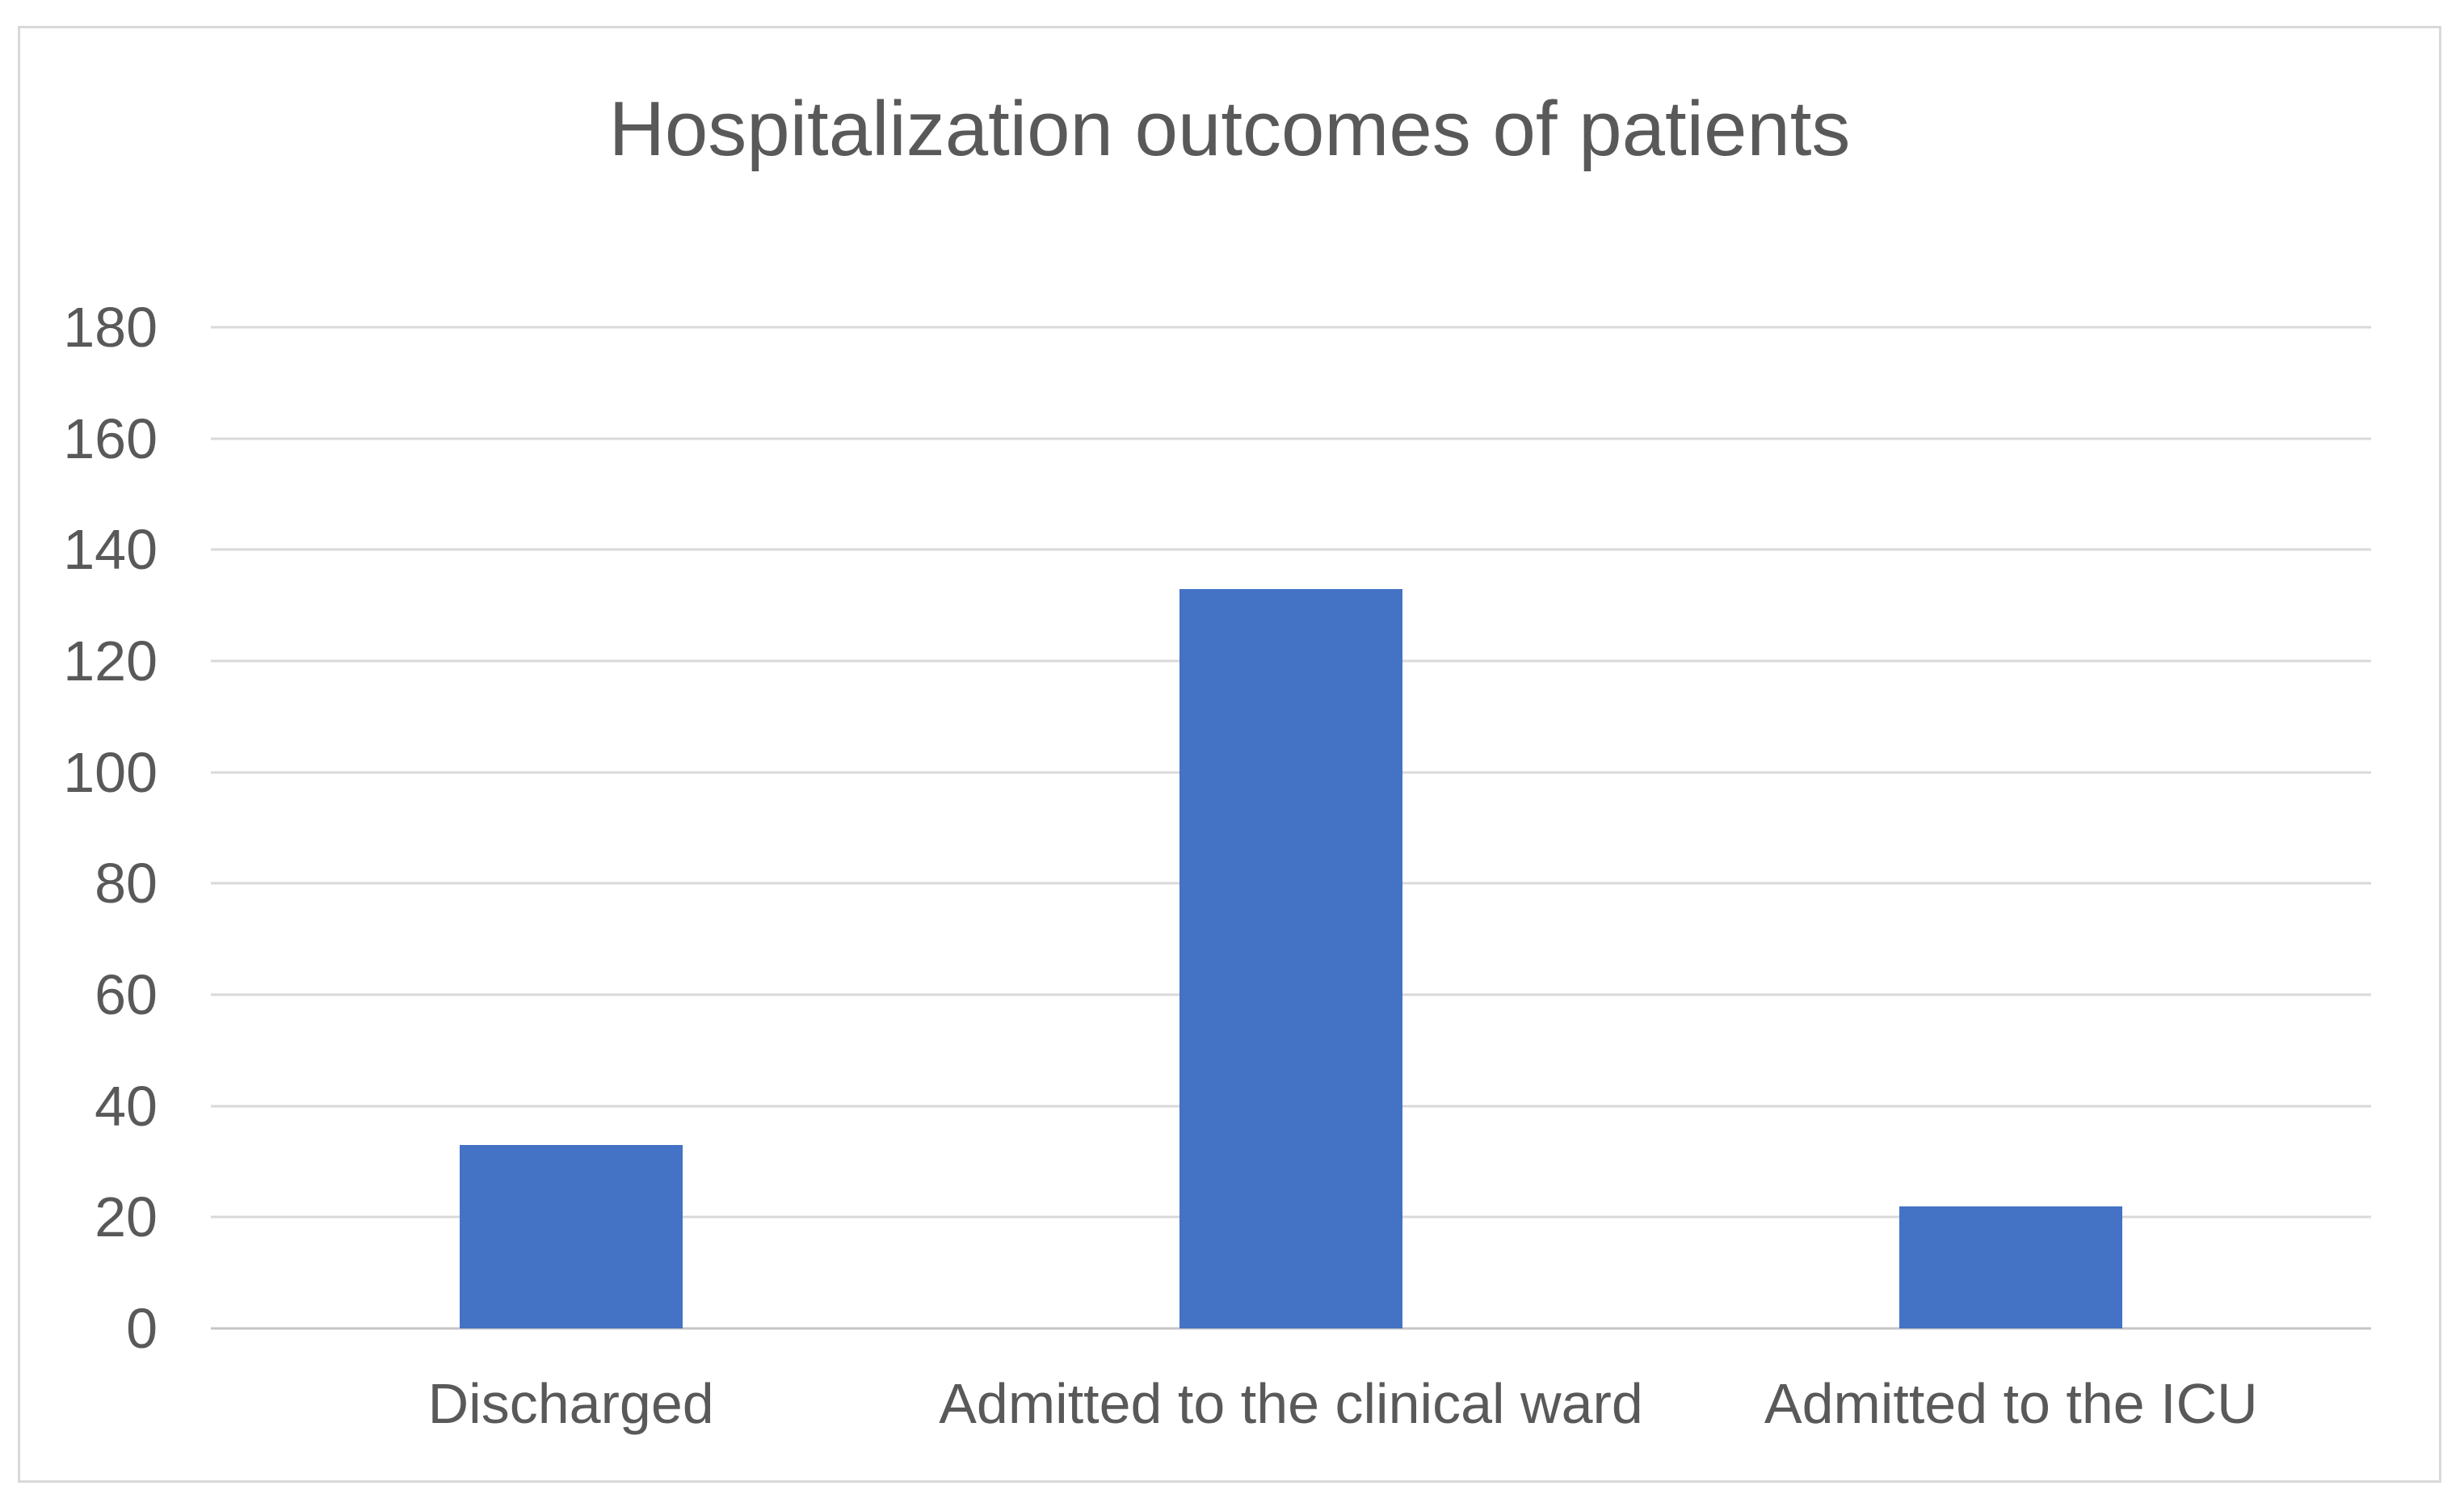  What do you see at coordinates (570, 1404) in the screenshot?
I see `x-category-label: Discharged` at bounding box center [570, 1404].